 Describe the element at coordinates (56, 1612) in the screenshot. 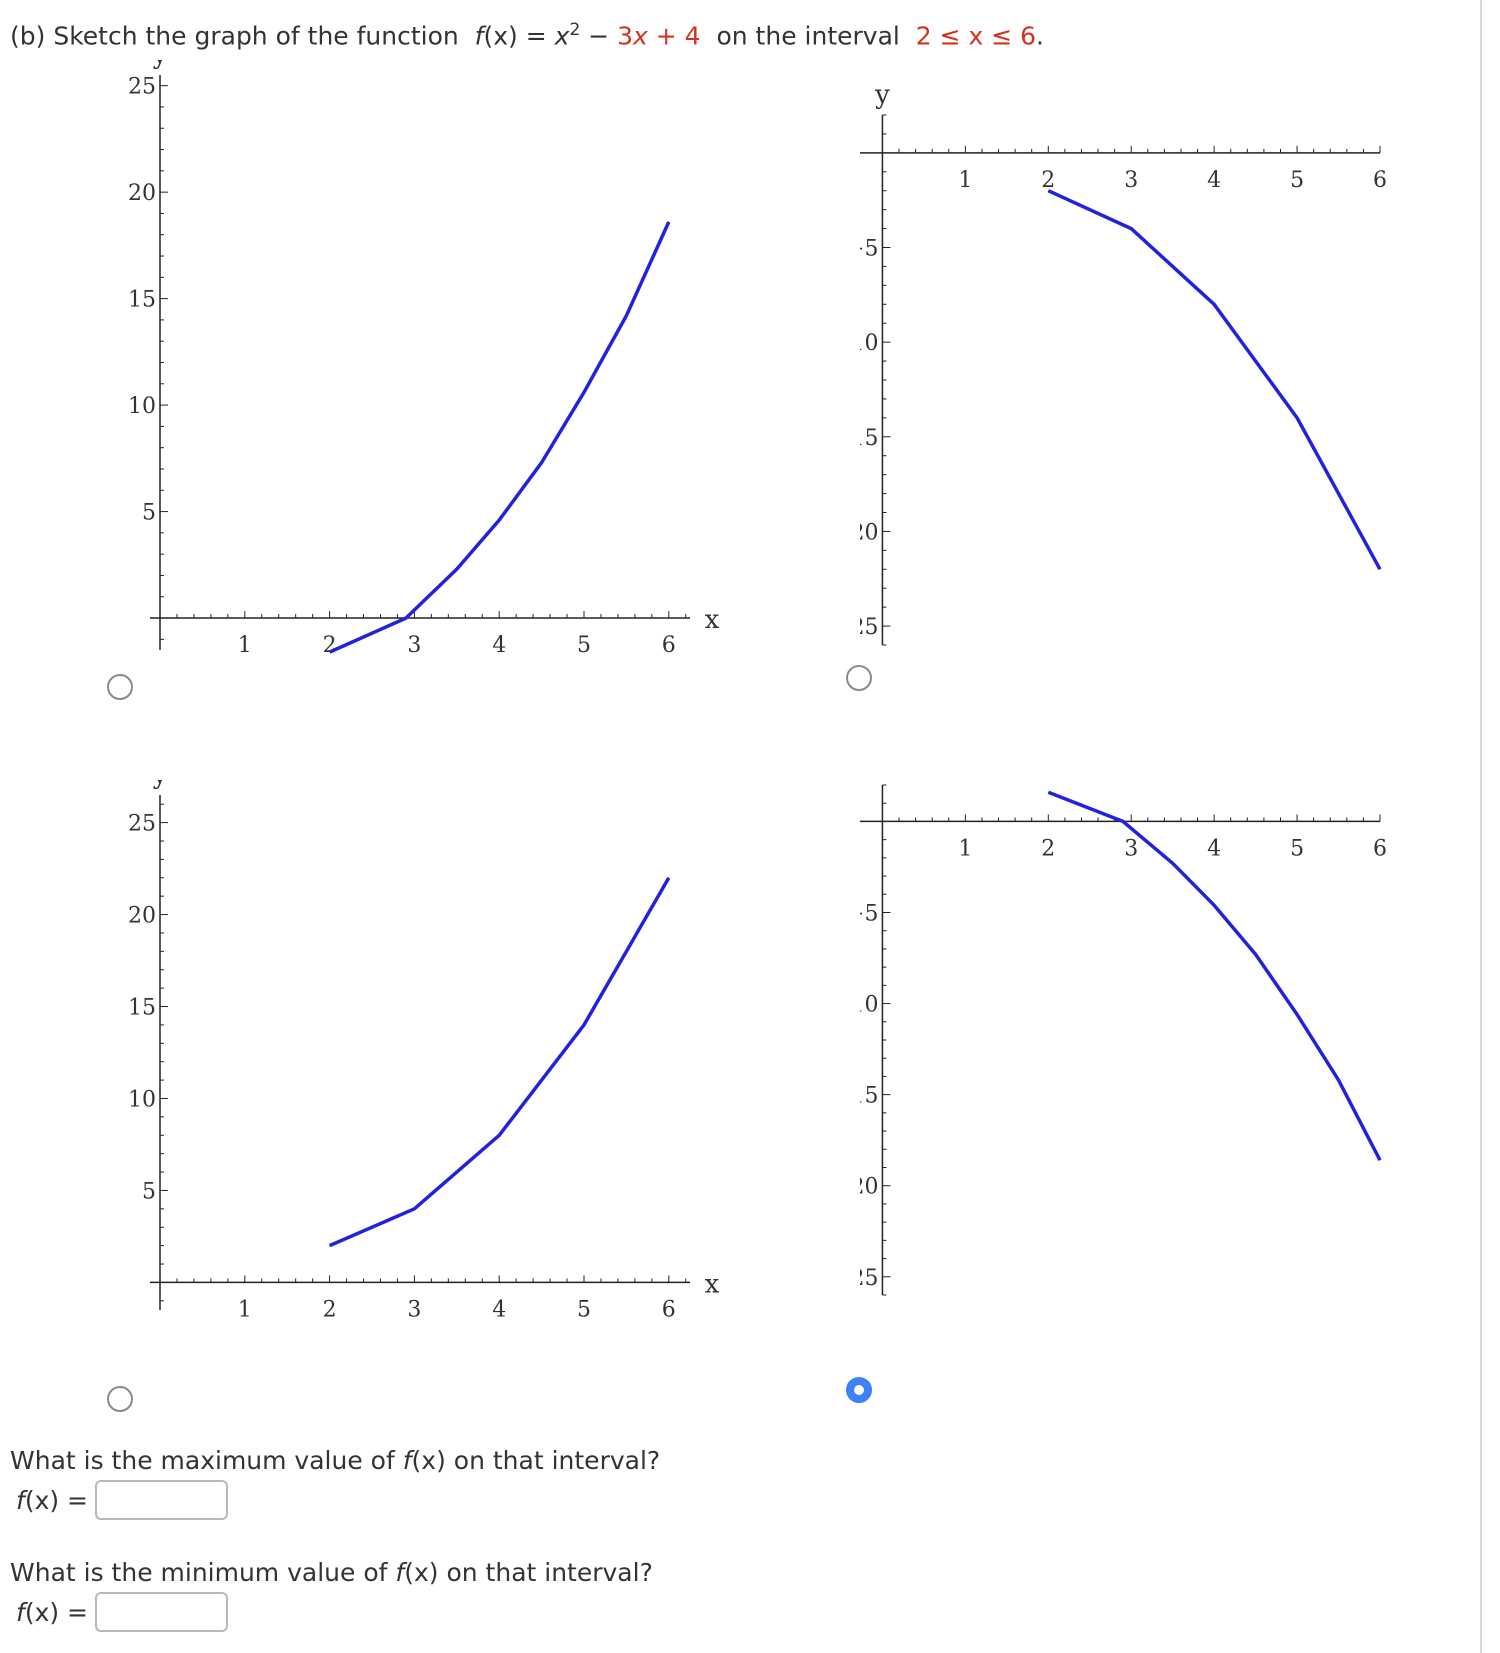

I see `min-label-args: (x) =` at that location.